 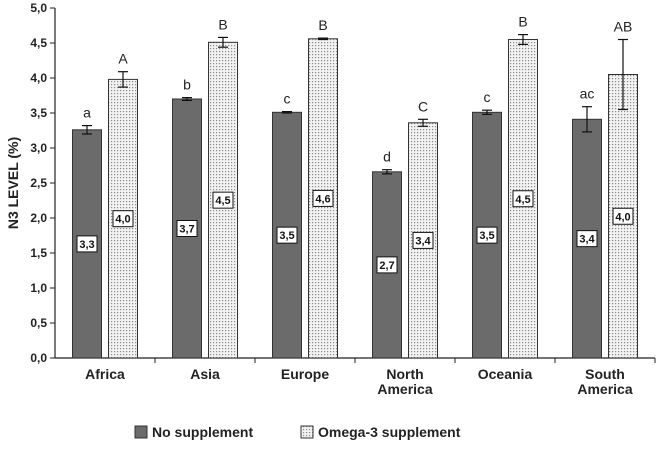 I want to click on significance-letter: b, so click(x=187, y=85).